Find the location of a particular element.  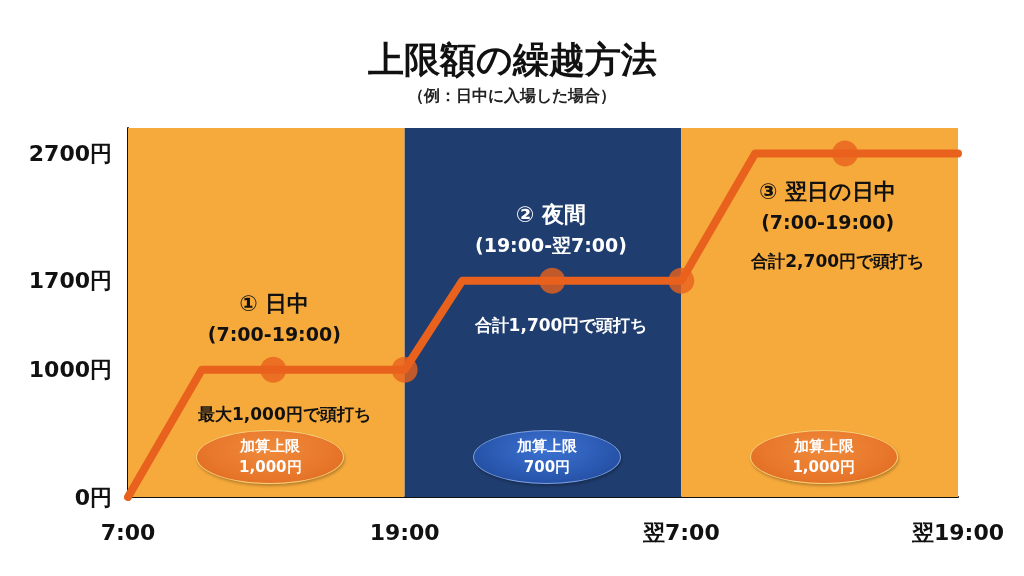

x-tick-label: 7:00 is located at coordinates (128, 532).